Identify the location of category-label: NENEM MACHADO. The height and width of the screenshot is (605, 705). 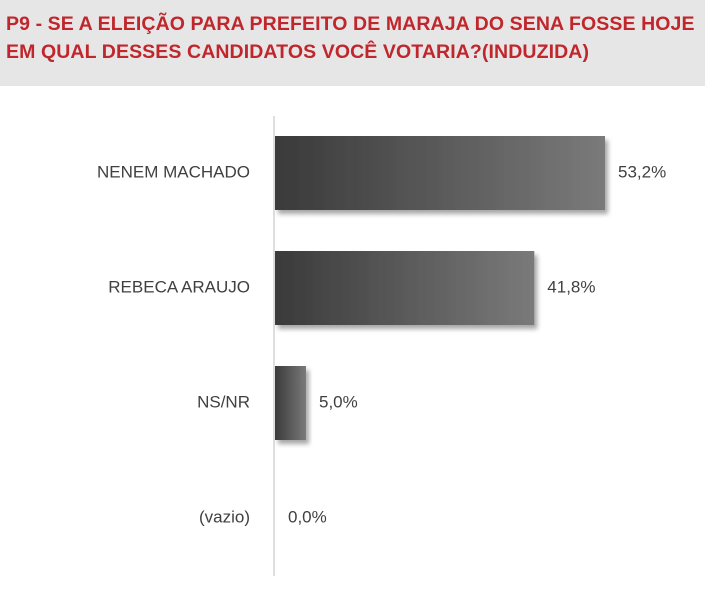
(173, 171).